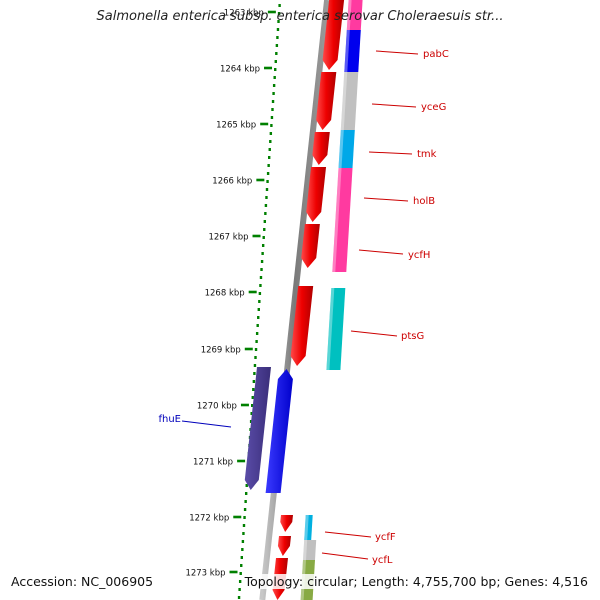 This screenshot has width=600, height=600. Describe the element at coordinates (352, 51) in the screenshot. I see `gene-bar-pabC` at that location.